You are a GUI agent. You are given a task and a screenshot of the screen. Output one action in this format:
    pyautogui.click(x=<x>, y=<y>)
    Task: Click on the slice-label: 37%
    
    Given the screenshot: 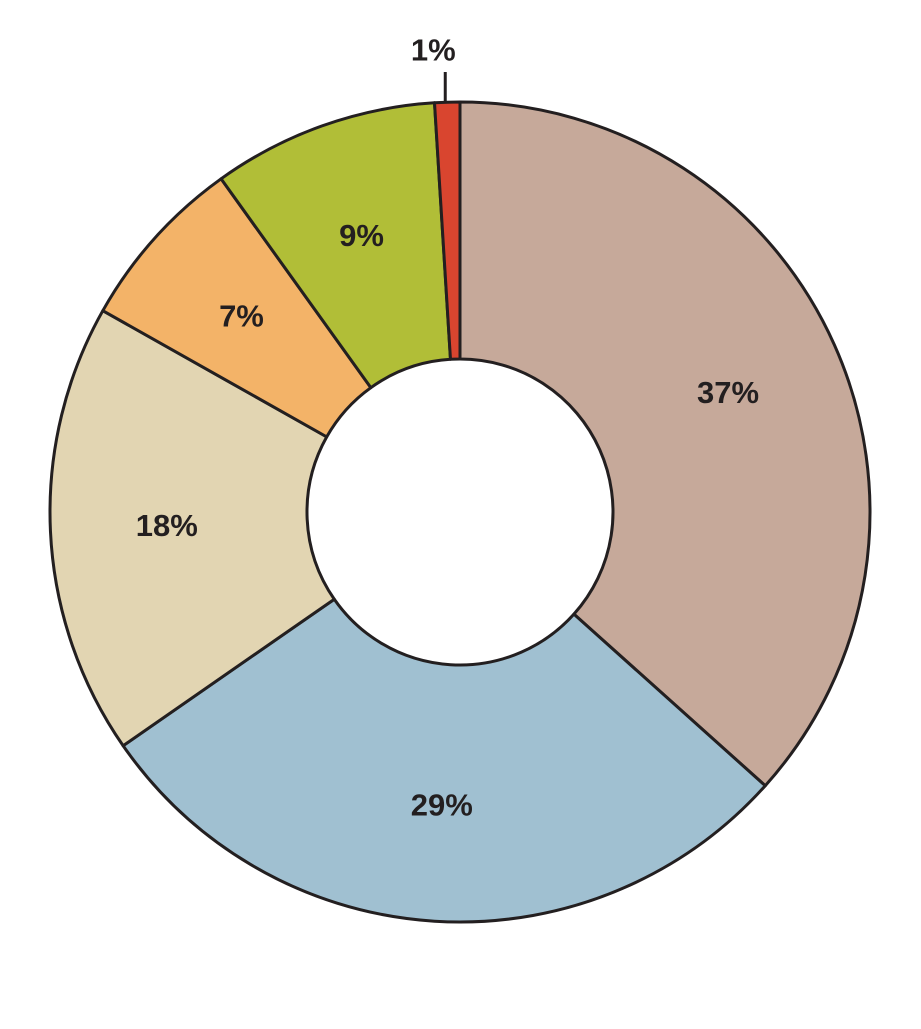 What is the action you would take?
    pyautogui.click(x=728, y=392)
    